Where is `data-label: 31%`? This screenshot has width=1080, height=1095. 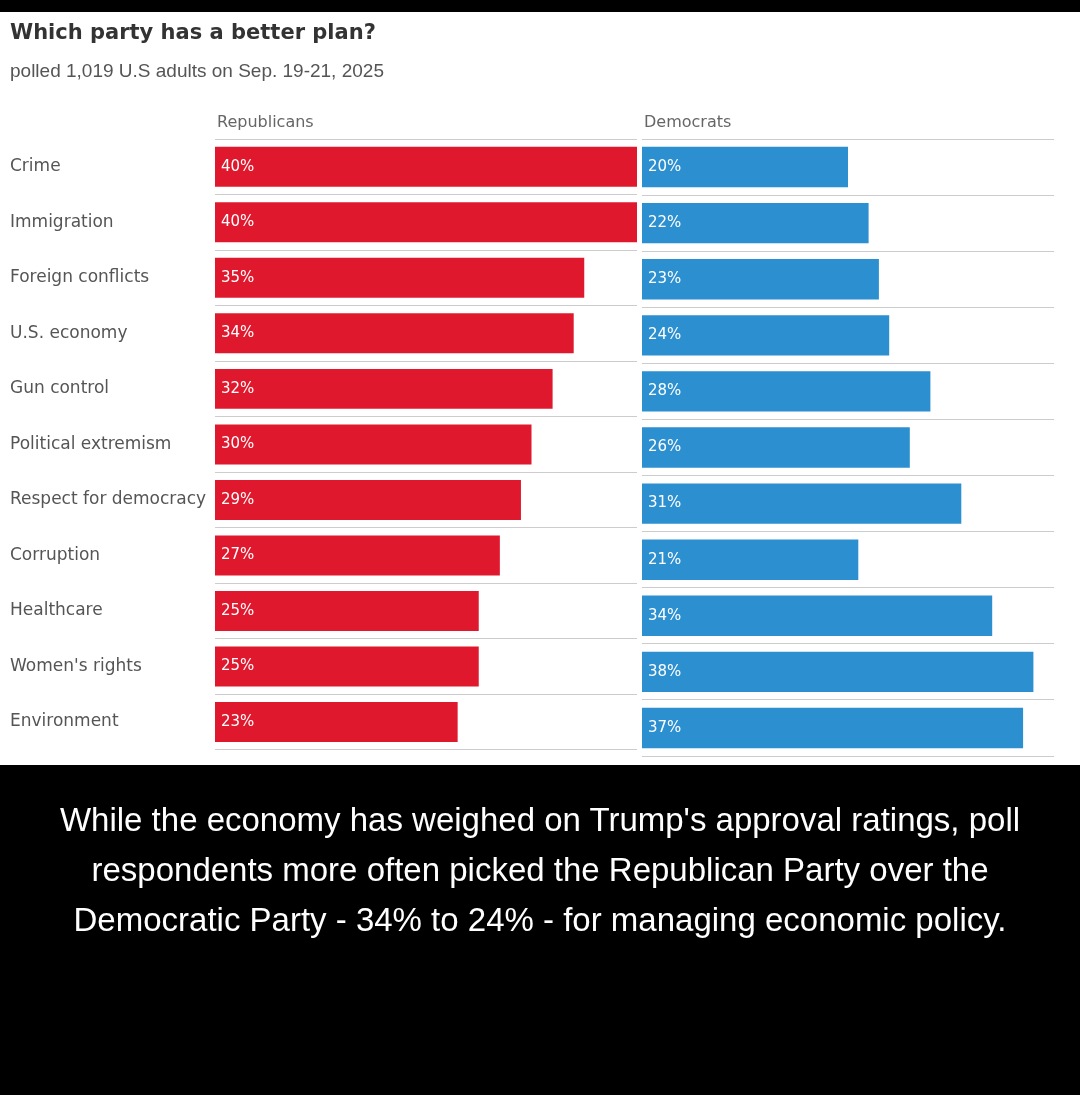 data-label: 31% is located at coordinates (665, 502).